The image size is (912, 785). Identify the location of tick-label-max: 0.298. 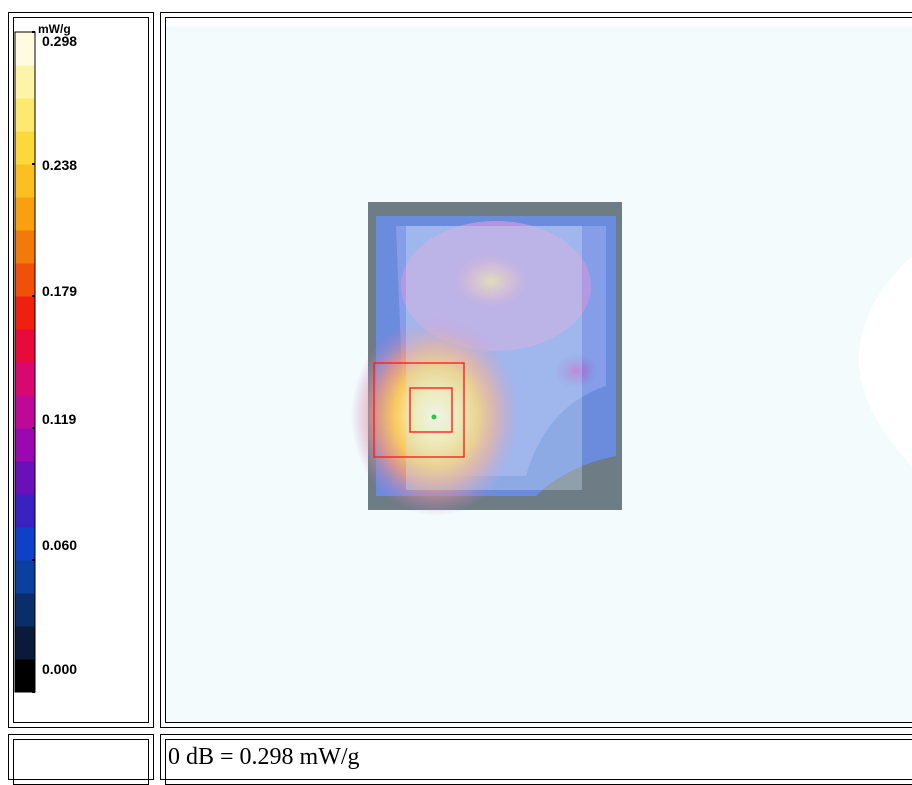
(60, 41).